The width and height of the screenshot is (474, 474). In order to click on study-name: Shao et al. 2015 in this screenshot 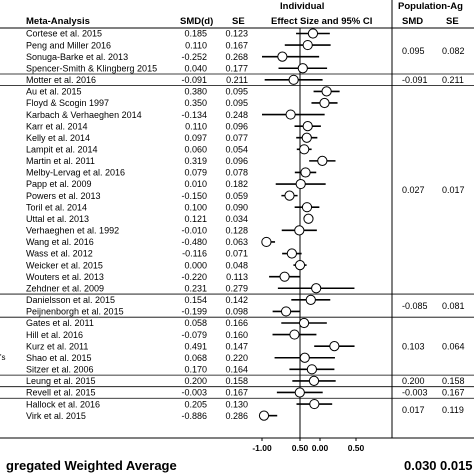, I will do `click(59, 358)`.